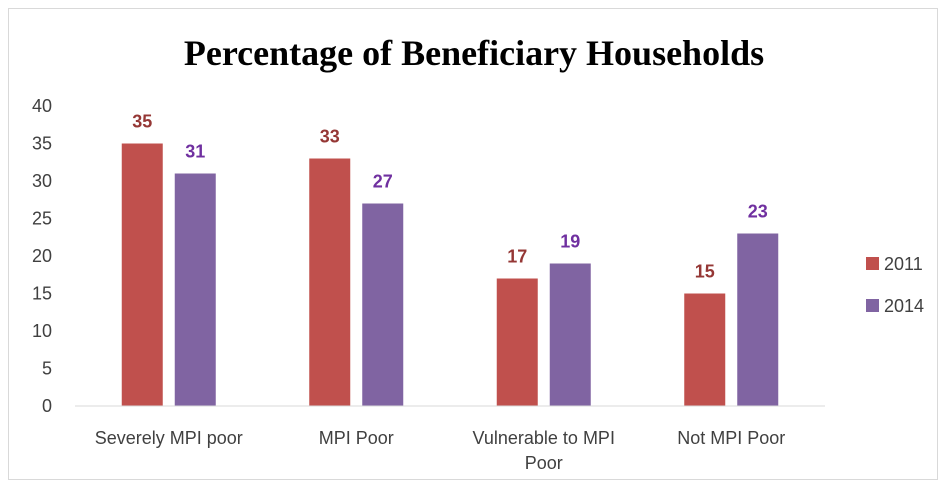  I want to click on y-tick-label: 5, so click(47, 369).